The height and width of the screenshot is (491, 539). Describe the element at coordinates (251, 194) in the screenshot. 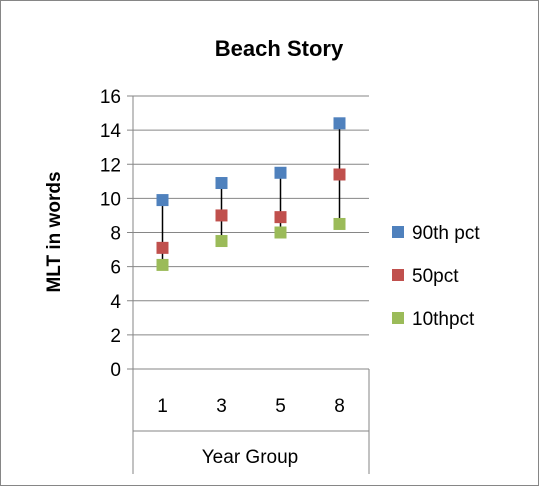

I see `data-markers` at that location.